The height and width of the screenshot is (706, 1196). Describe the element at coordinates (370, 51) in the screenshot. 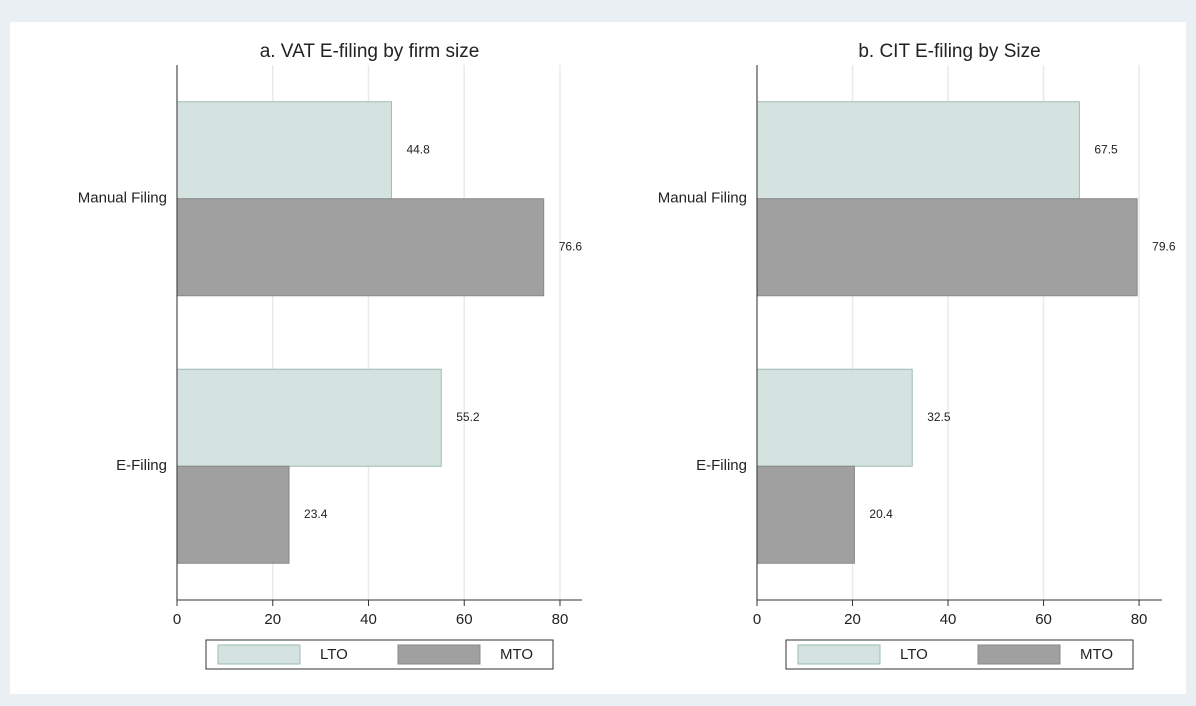

I see `chart-title: a. VAT E-filing by firm size` at that location.